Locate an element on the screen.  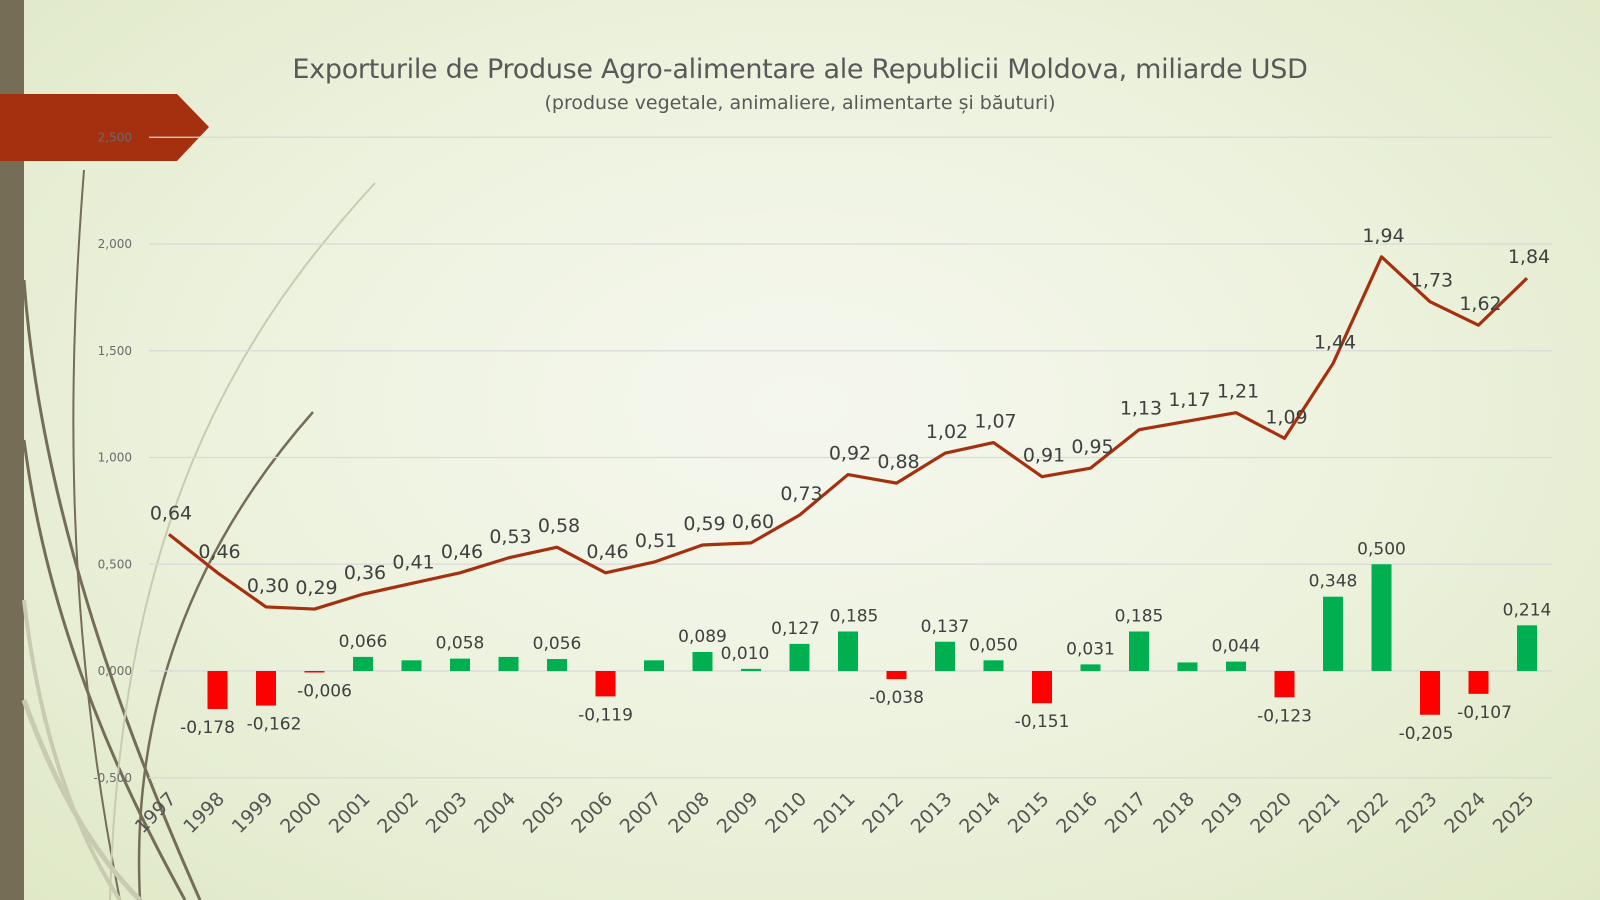
x-tick-label: 2014 is located at coordinates (980, 813).